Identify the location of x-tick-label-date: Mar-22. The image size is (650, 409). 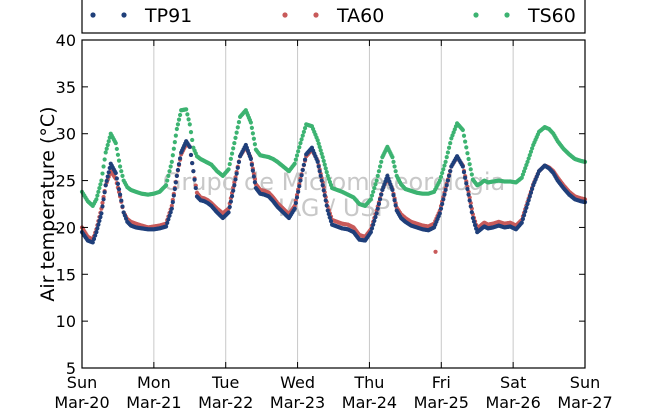
(225, 401).